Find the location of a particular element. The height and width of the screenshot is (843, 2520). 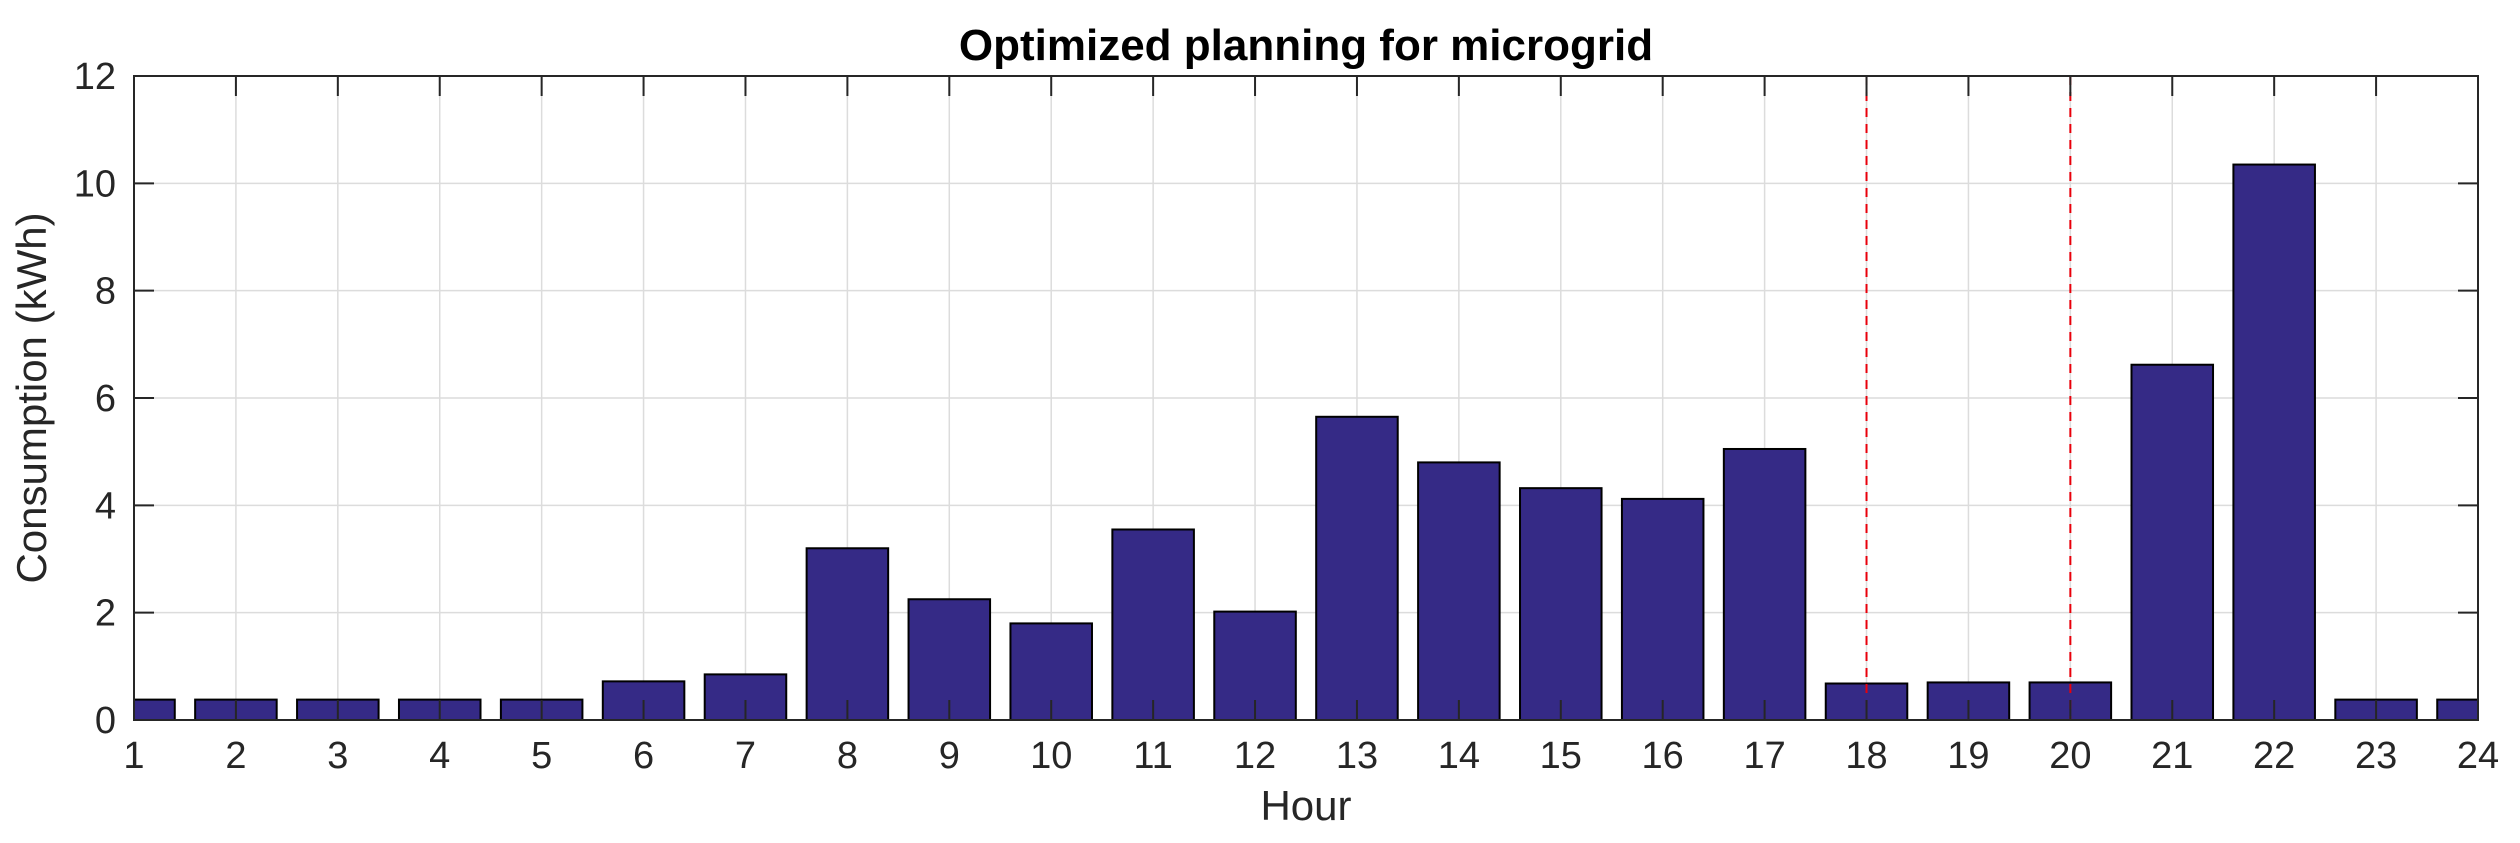

x-tick-label: 18 is located at coordinates (1866, 756).